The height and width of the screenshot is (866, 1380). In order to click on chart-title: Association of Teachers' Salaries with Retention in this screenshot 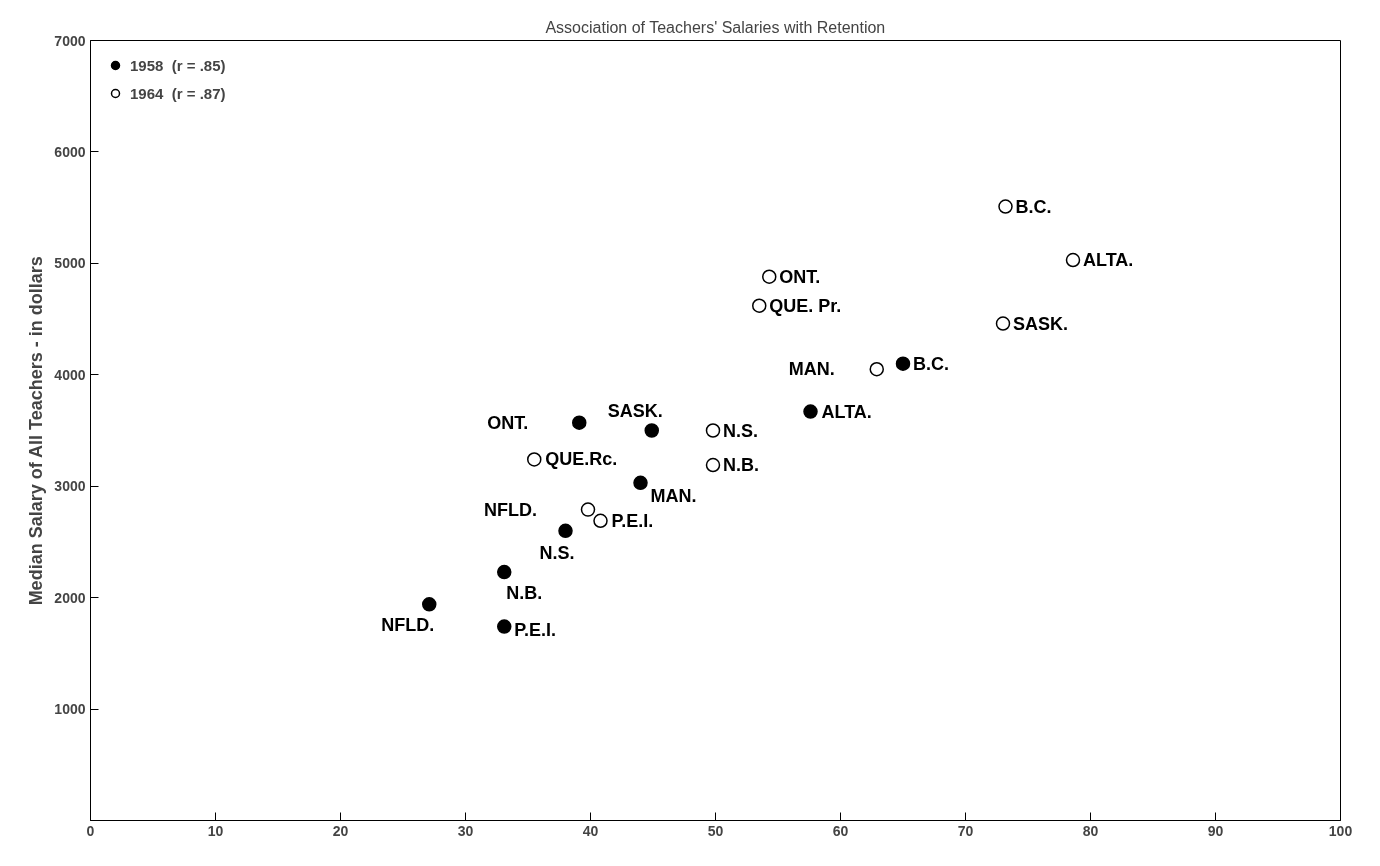, I will do `click(715, 27)`.